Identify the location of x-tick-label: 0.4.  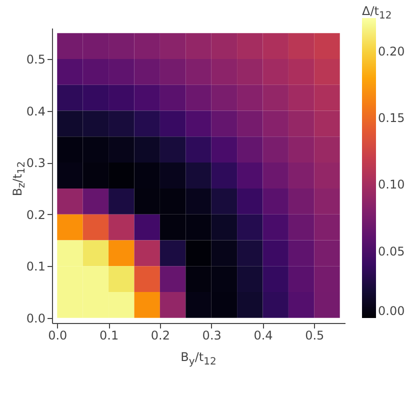
(263, 335).